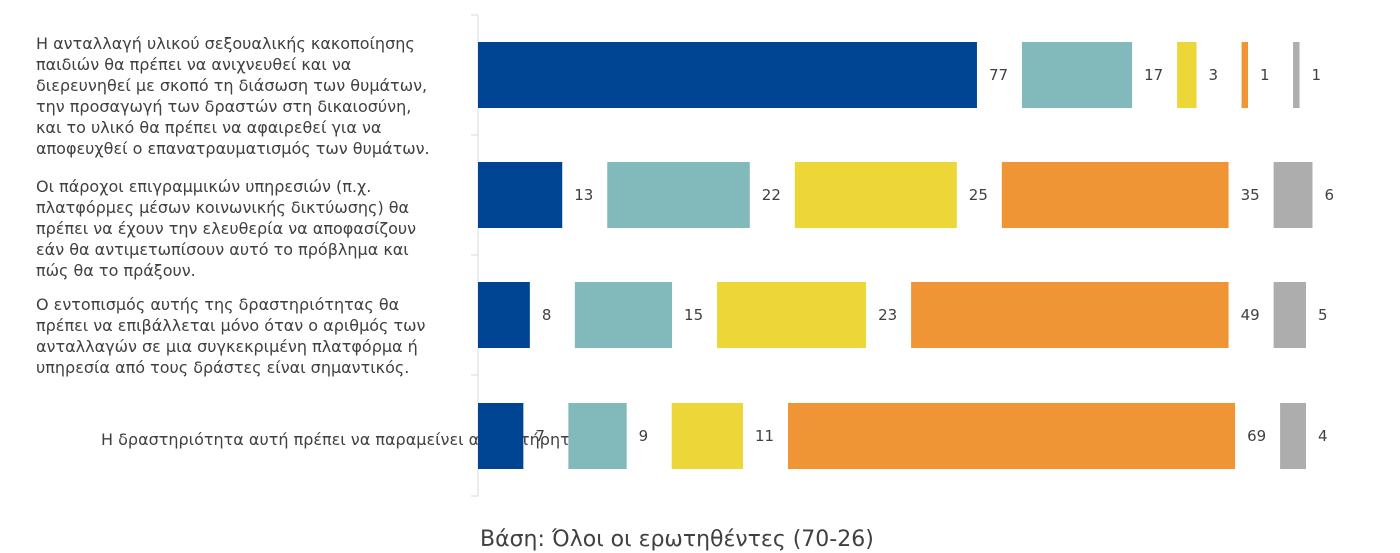 The height and width of the screenshot is (553, 1400). Describe the element at coordinates (1323, 436) in the screenshot. I see `data-label: 4` at that location.